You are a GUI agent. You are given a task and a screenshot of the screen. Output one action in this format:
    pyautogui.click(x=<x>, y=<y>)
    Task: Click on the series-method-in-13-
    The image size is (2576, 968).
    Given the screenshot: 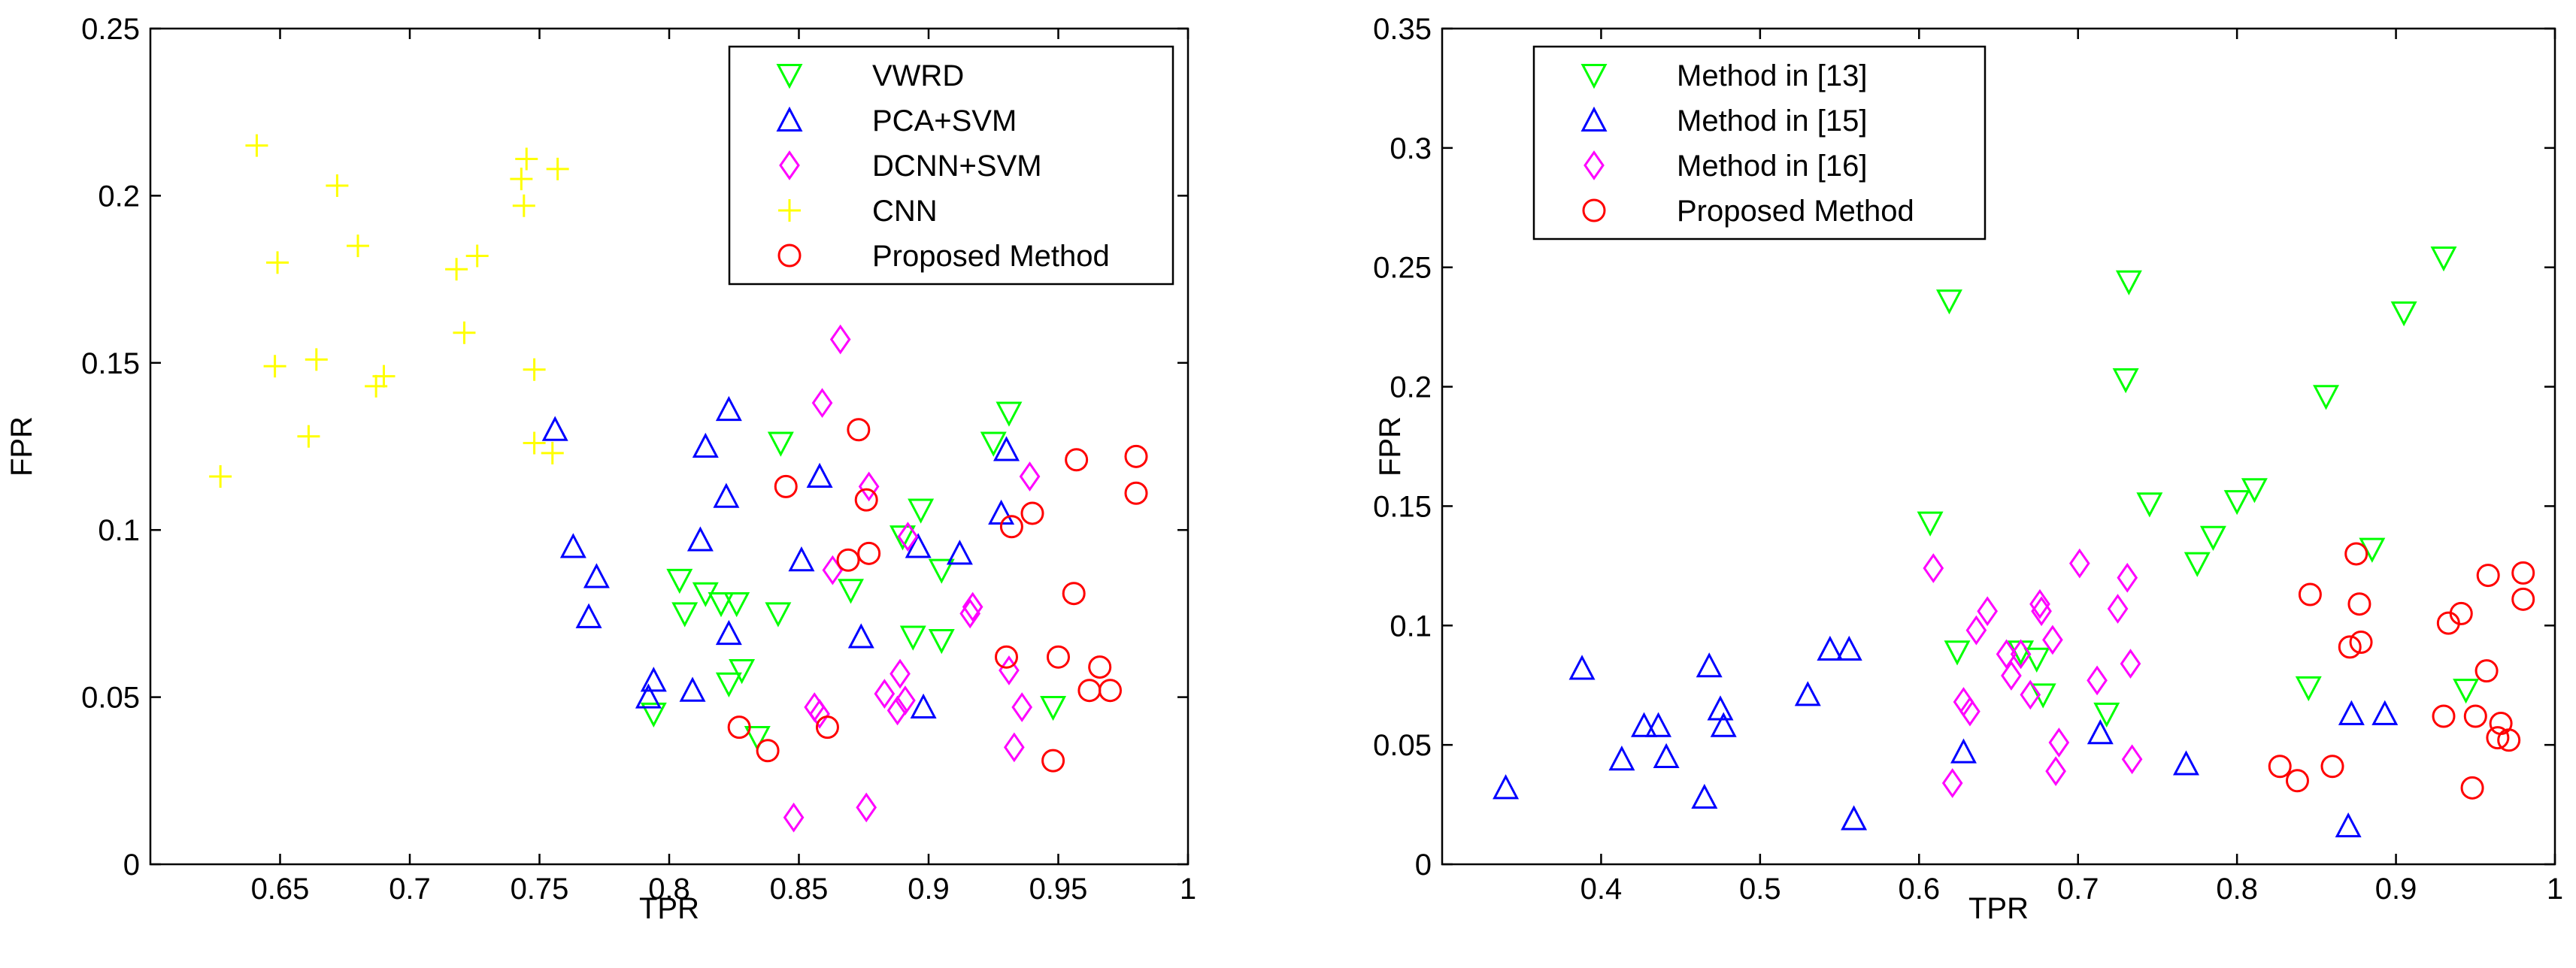 What is the action you would take?
    pyautogui.click(x=2198, y=487)
    